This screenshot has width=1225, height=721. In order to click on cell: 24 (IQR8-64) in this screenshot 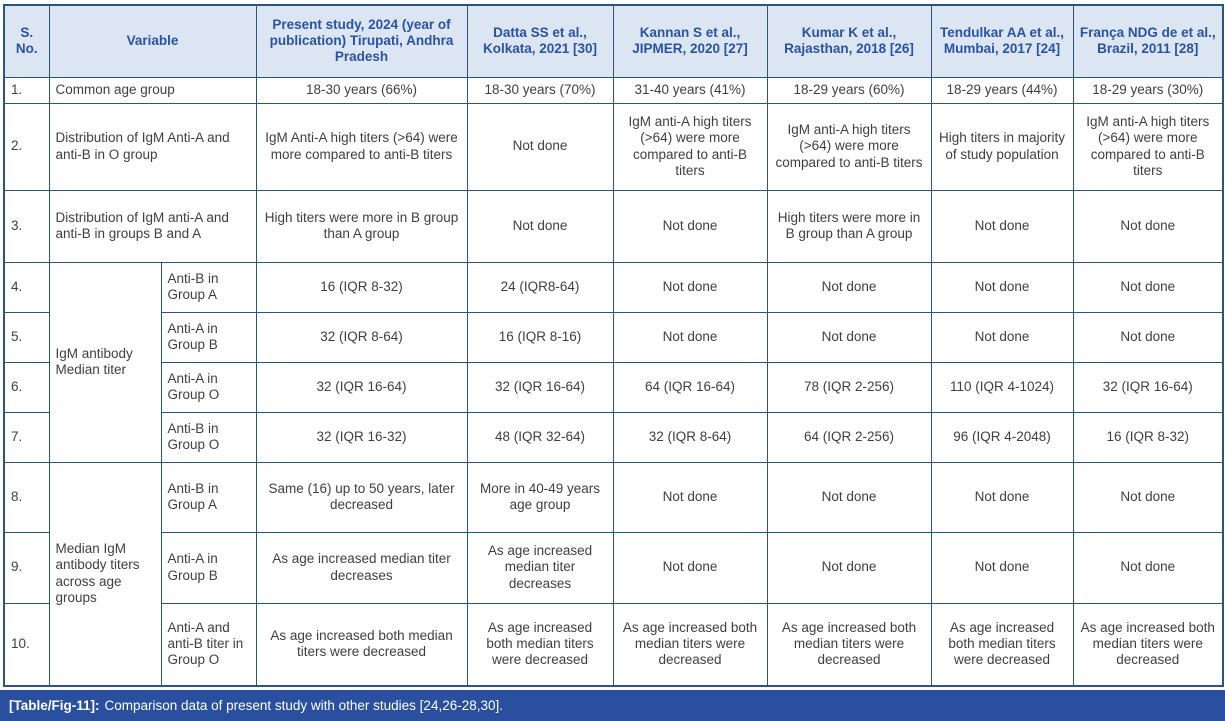, I will do `click(540, 287)`.